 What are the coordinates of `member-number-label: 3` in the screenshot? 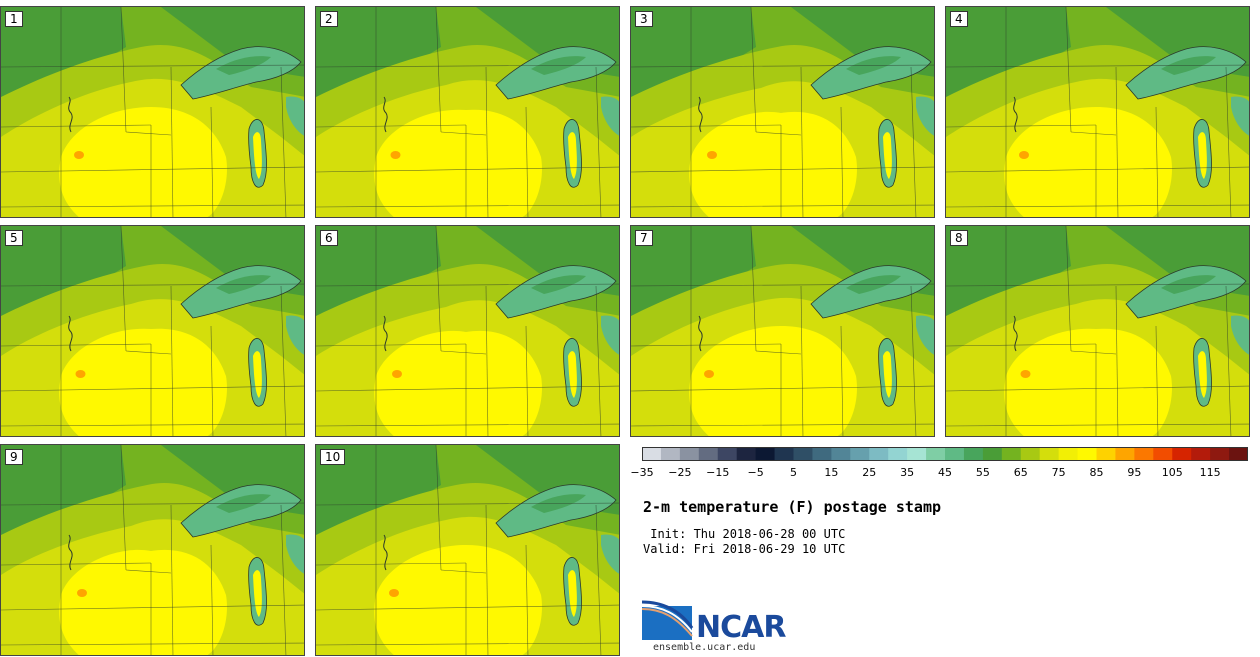 It's located at (644, 19).